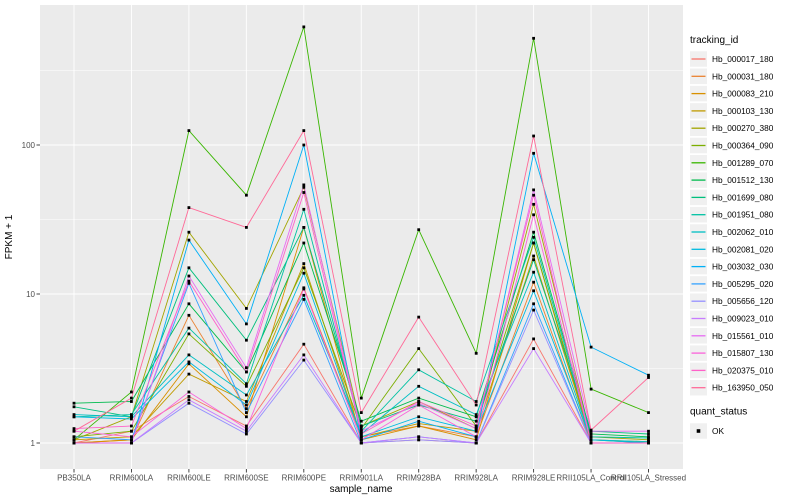  What do you see at coordinates (591, 478) in the screenshot?
I see `x-tick-label: RRII105LA_Control` at bounding box center [591, 478].